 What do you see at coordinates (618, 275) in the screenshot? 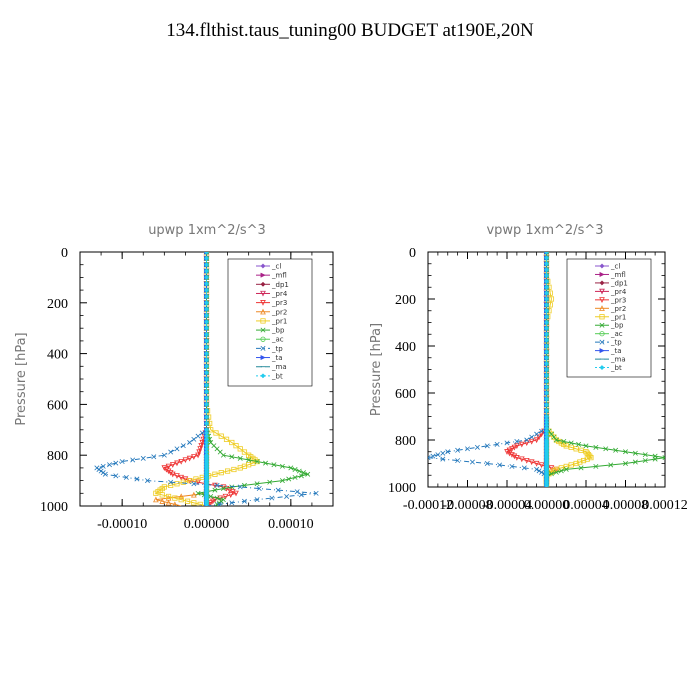
I see `legend-entry: _mfl` at bounding box center [618, 275].